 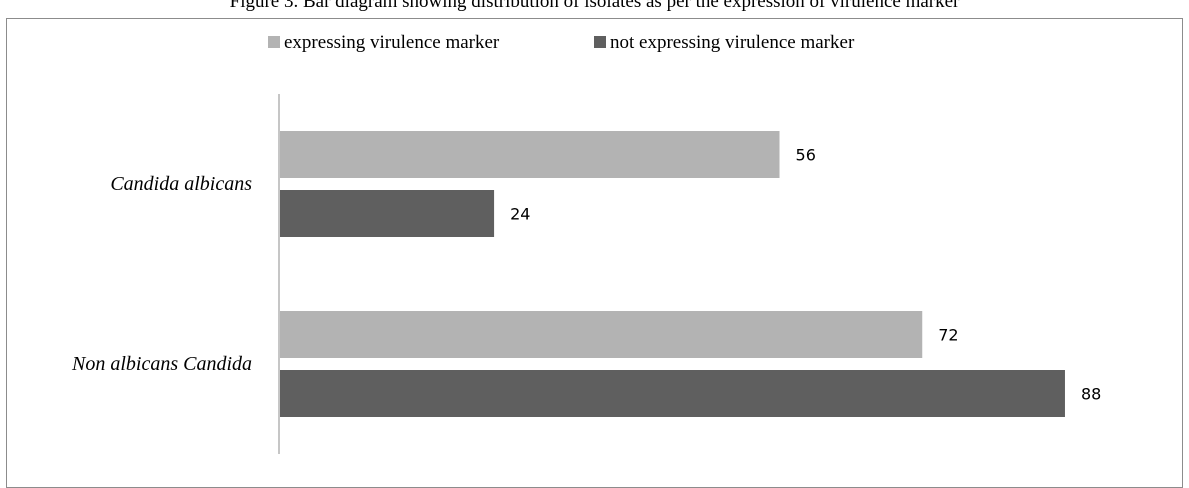 What do you see at coordinates (1091, 394) in the screenshot?
I see `data-label: 88` at bounding box center [1091, 394].